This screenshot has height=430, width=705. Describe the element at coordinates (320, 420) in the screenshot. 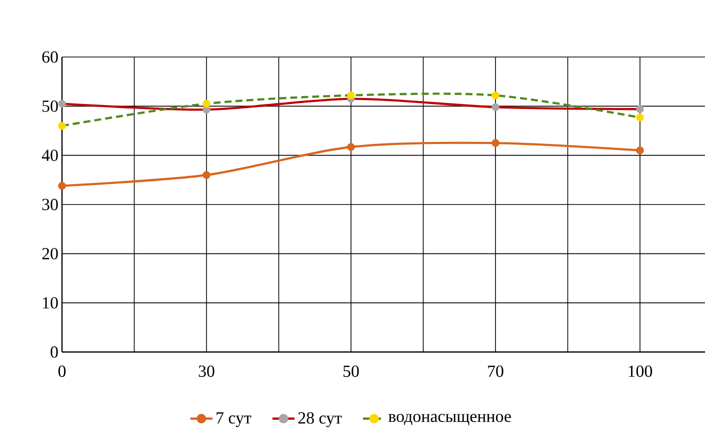

I see `legend-label: 28 сут` at that location.